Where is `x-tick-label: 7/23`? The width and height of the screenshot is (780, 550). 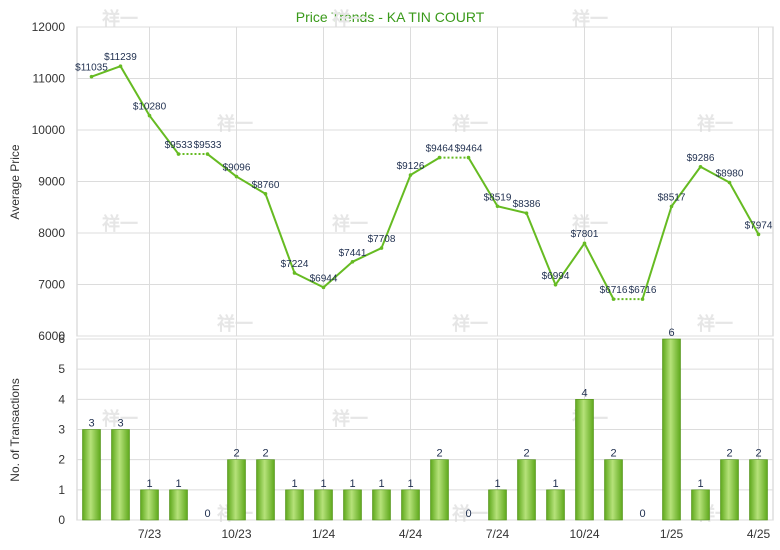 x-tick-label: 7/23 is located at coordinates (150, 534).